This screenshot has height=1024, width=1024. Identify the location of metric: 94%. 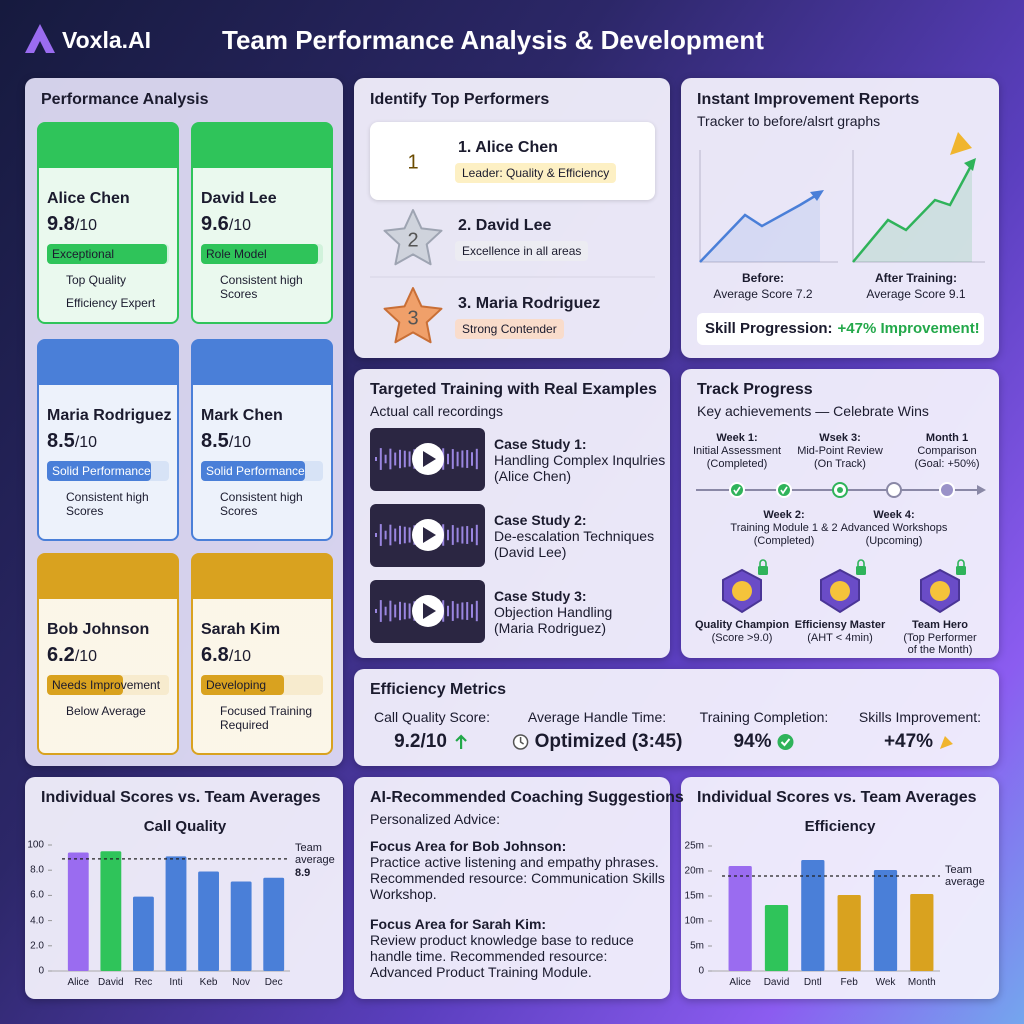
(763, 742).